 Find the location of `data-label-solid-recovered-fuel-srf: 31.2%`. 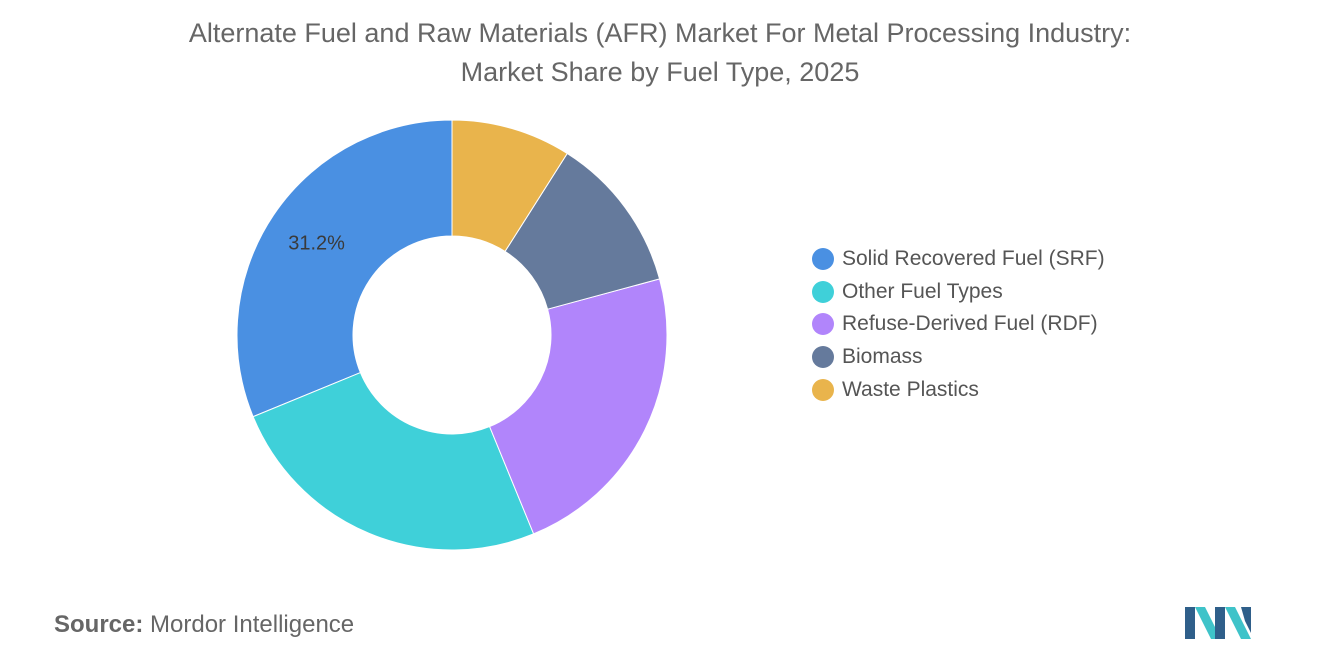

data-label-solid-recovered-fuel-srf: 31.2% is located at coordinates (316, 244).